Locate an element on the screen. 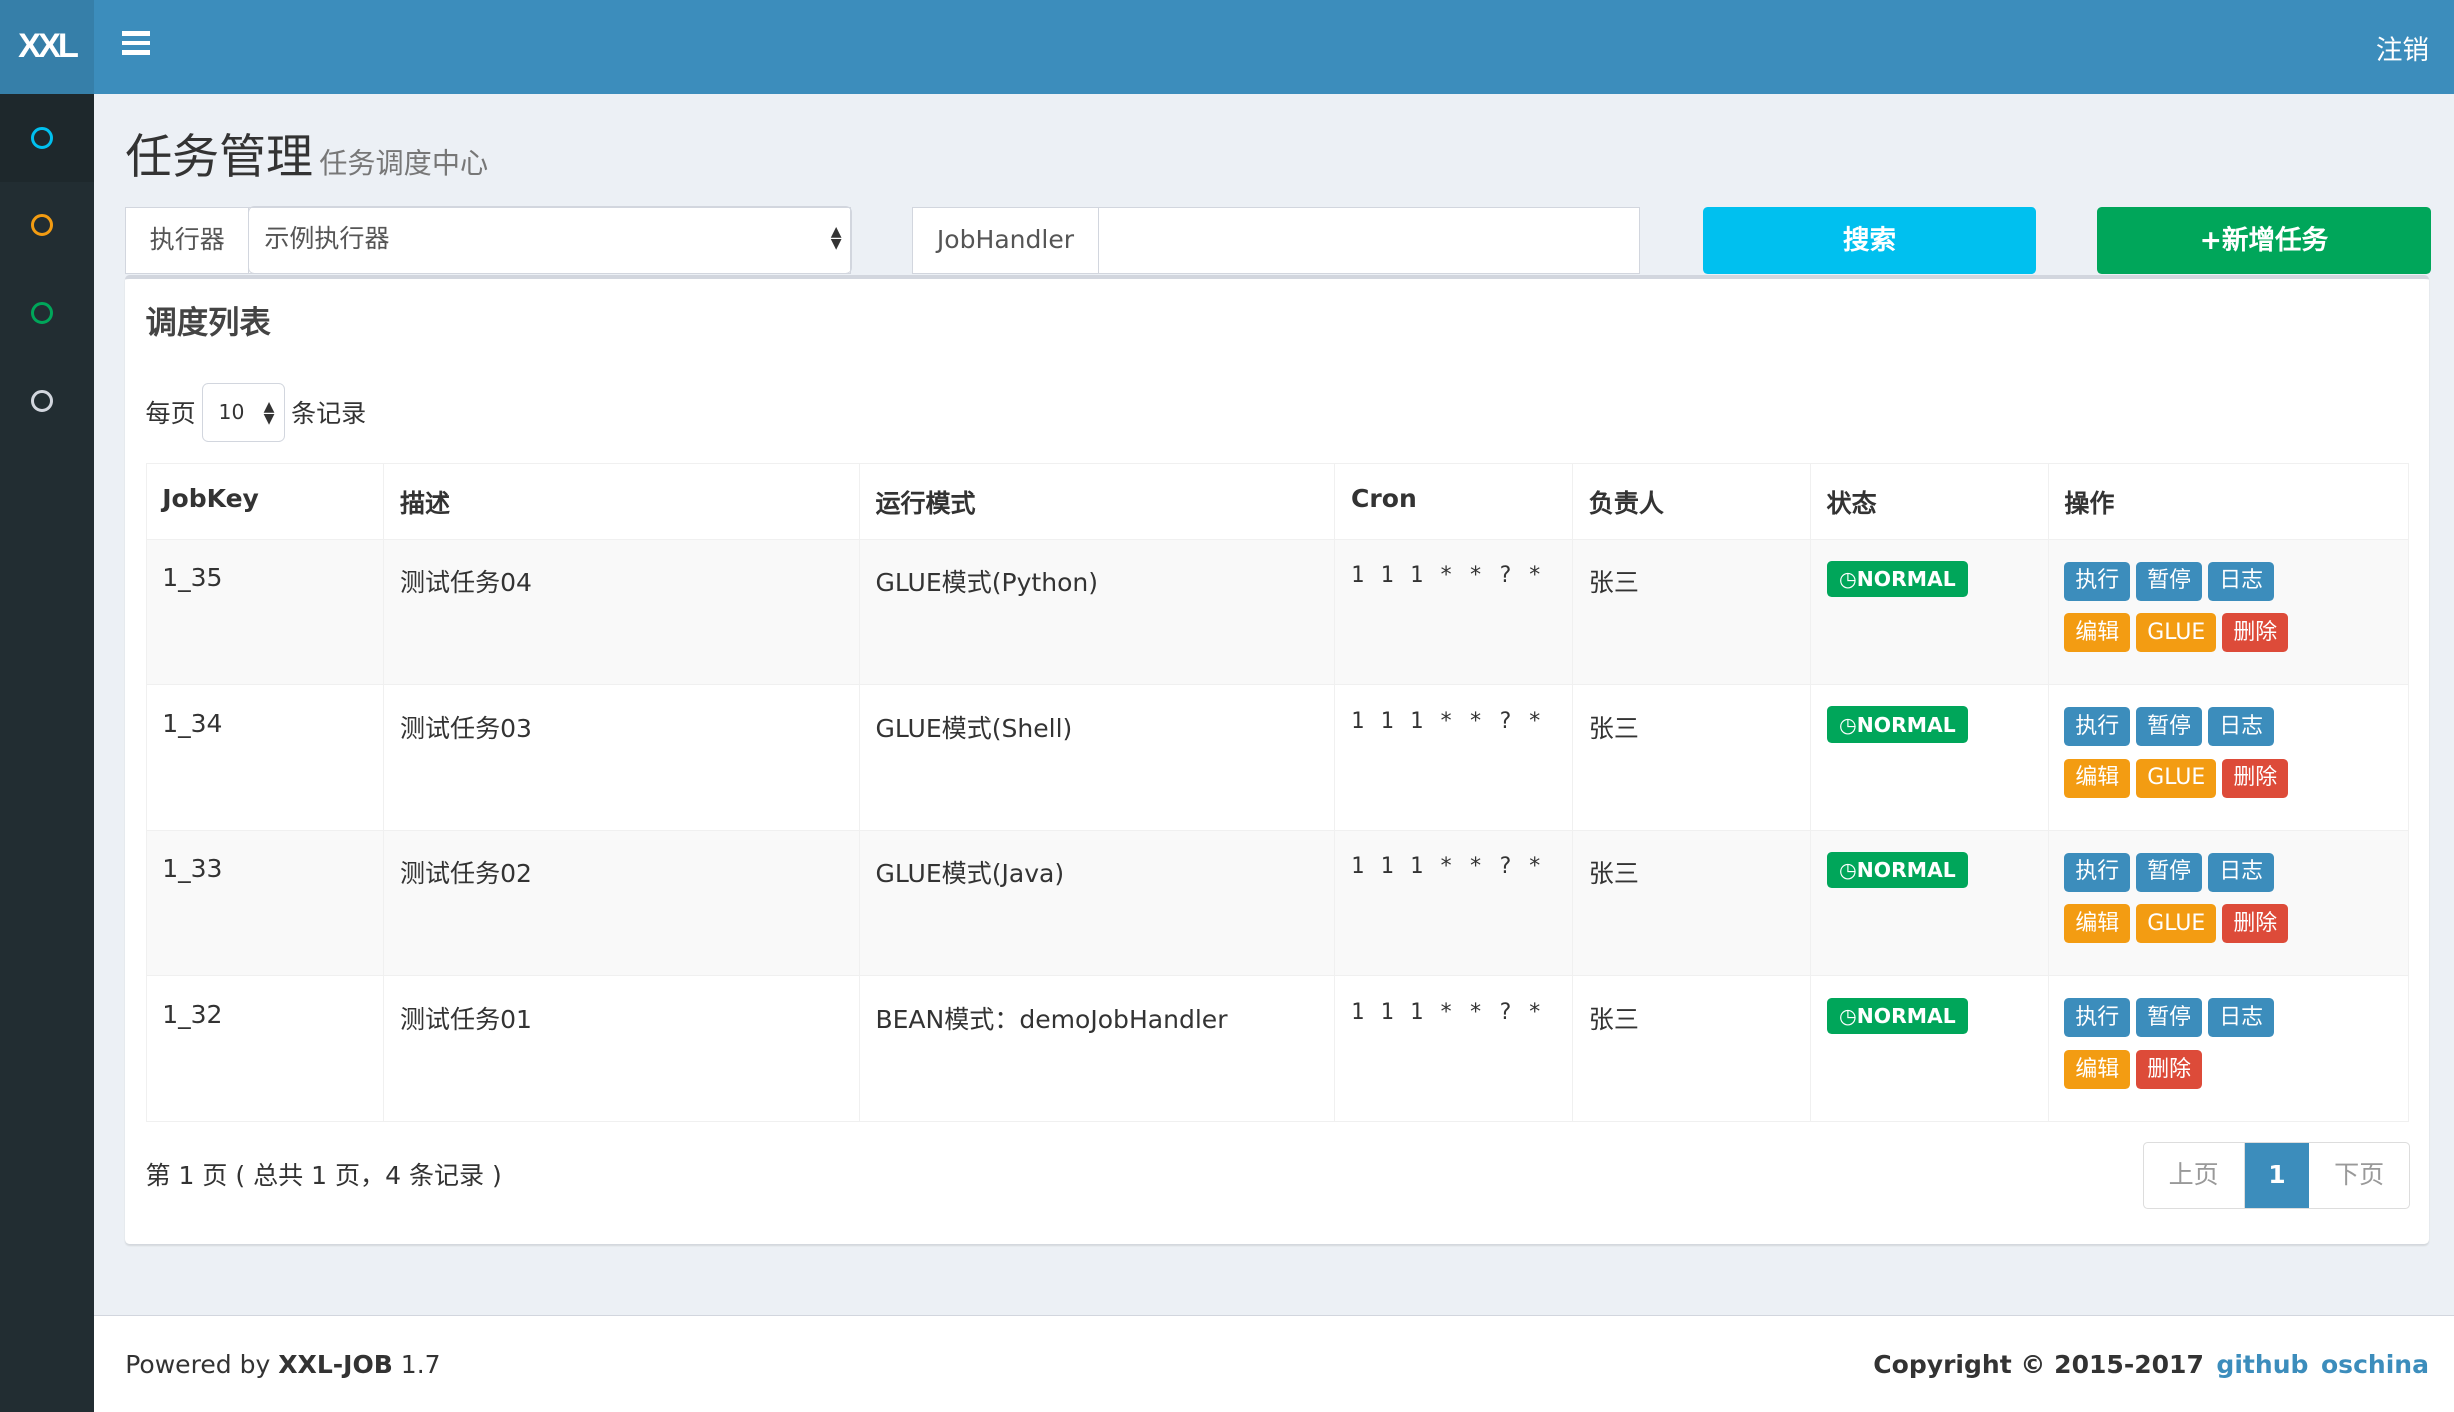 The width and height of the screenshot is (2454, 1412). job-key-cell: 1_32 is located at coordinates (265, 1048).